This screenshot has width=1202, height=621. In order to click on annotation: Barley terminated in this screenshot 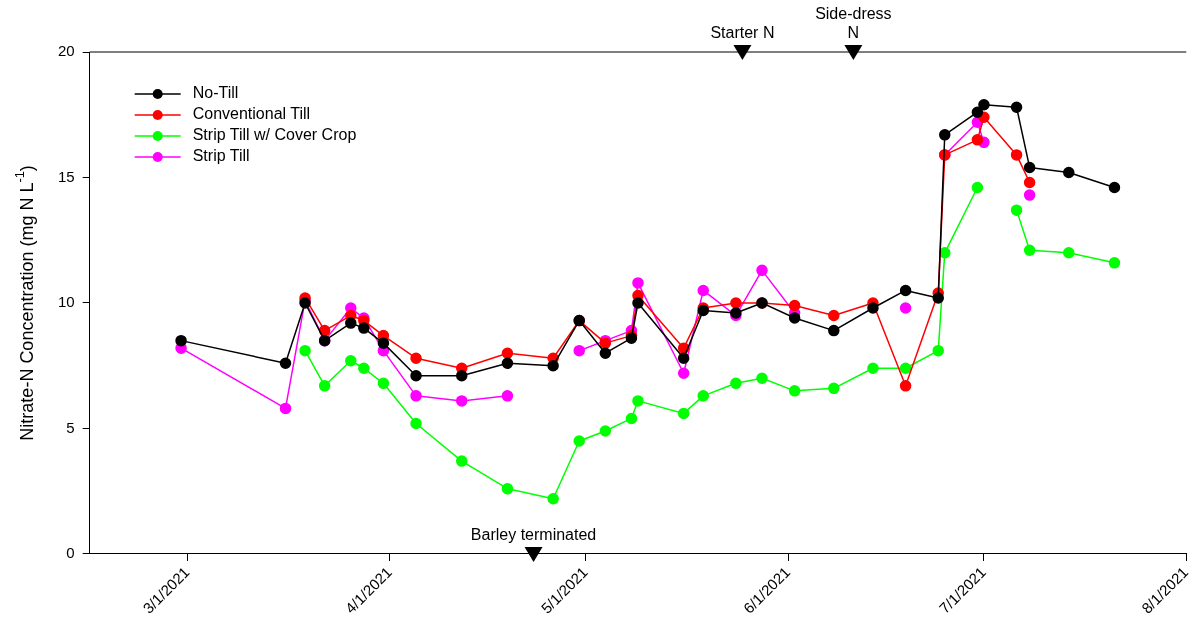, I will do `click(533, 535)`.